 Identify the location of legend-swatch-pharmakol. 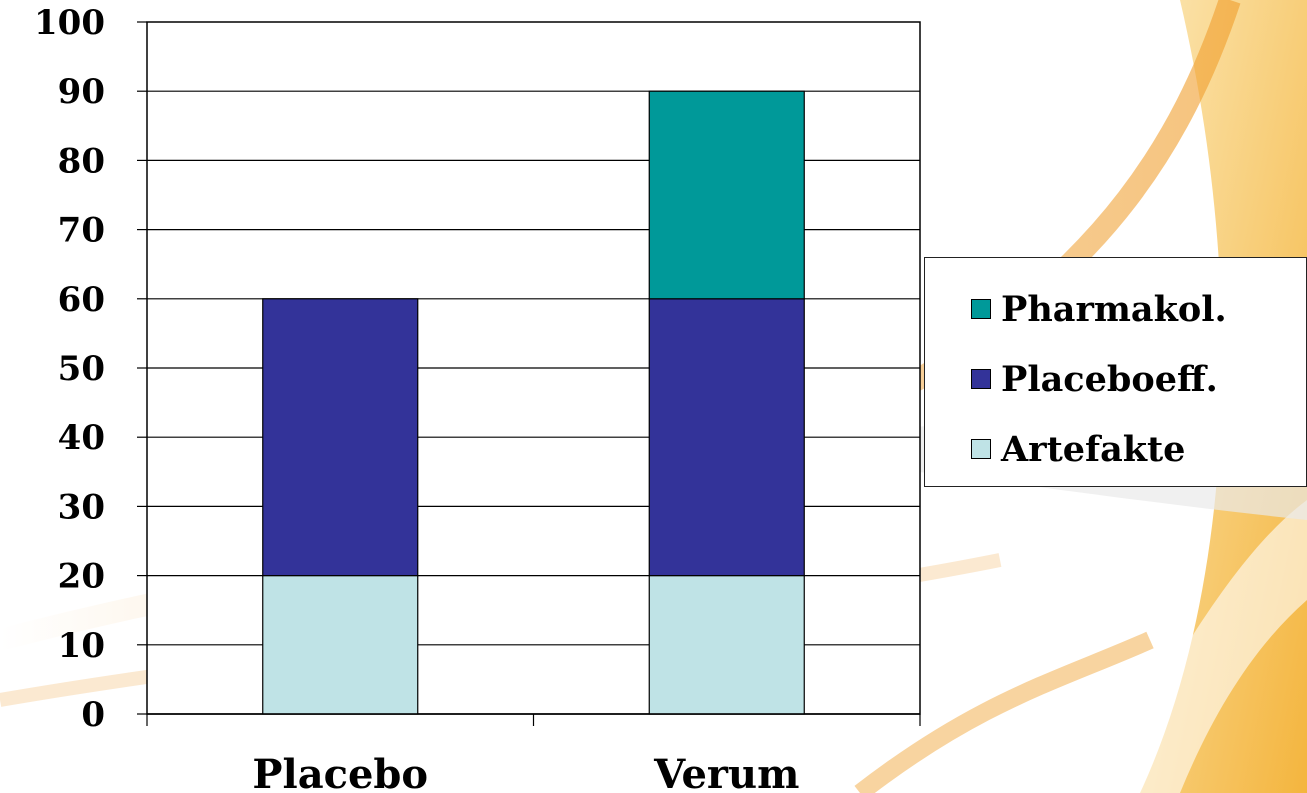
(981, 309).